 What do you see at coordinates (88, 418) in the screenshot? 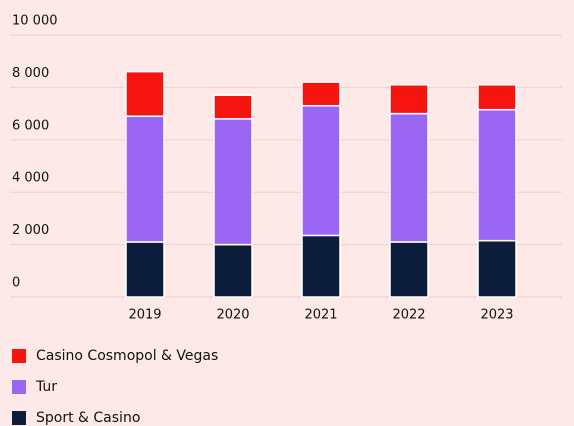
I see `legend-label: Sport & Casino` at bounding box center [88, 418].